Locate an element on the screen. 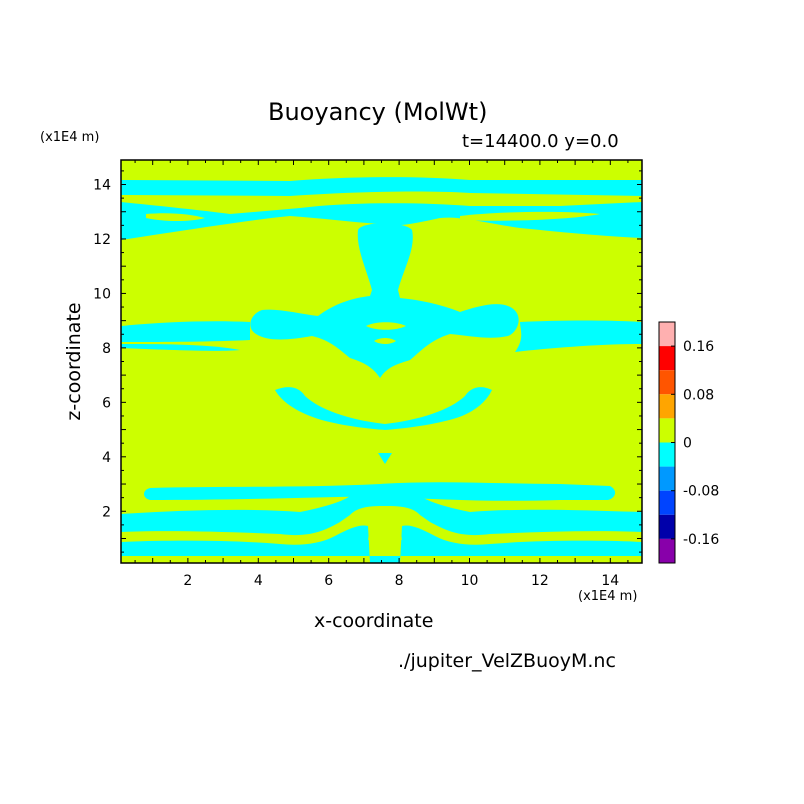 This screenshot has height=804, width=804. chart-subtitle: t=14400.0 y=0.0 is located at coordinates (540, 141).